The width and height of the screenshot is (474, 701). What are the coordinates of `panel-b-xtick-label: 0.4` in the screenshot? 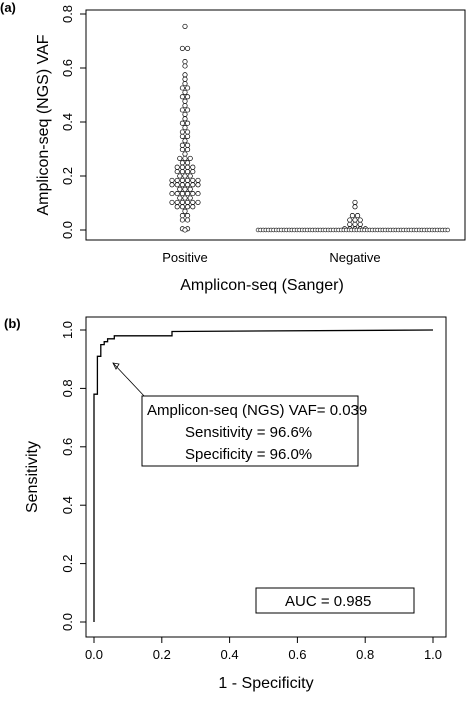 It's located at (230, 654).